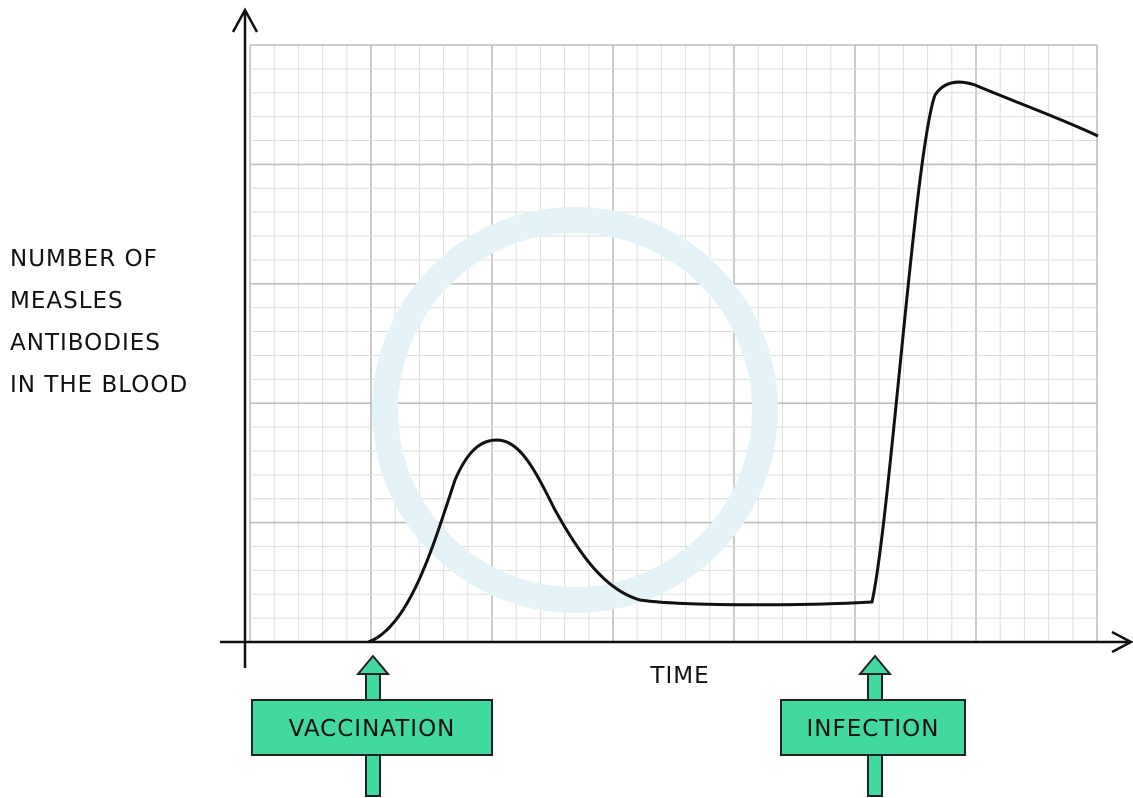  Describe the element at coordinates (372, 729) in the screenshot. I see `annotation: VACCINATION` at that location.